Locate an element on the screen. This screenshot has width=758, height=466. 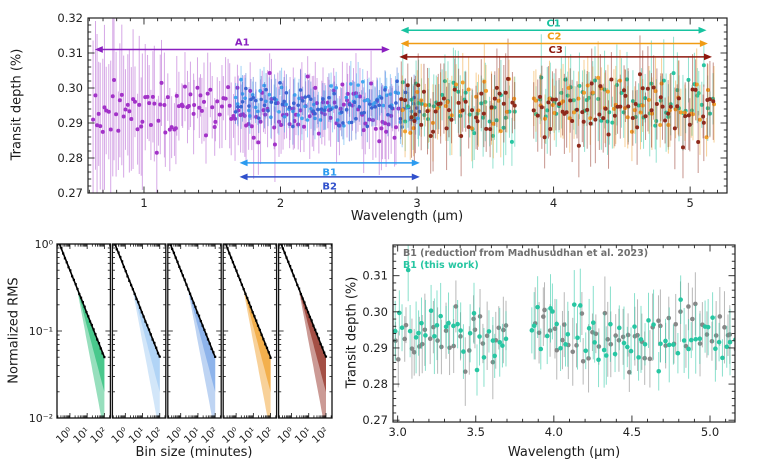
annotation-C2: C2 is located at coordinates (554, 39).